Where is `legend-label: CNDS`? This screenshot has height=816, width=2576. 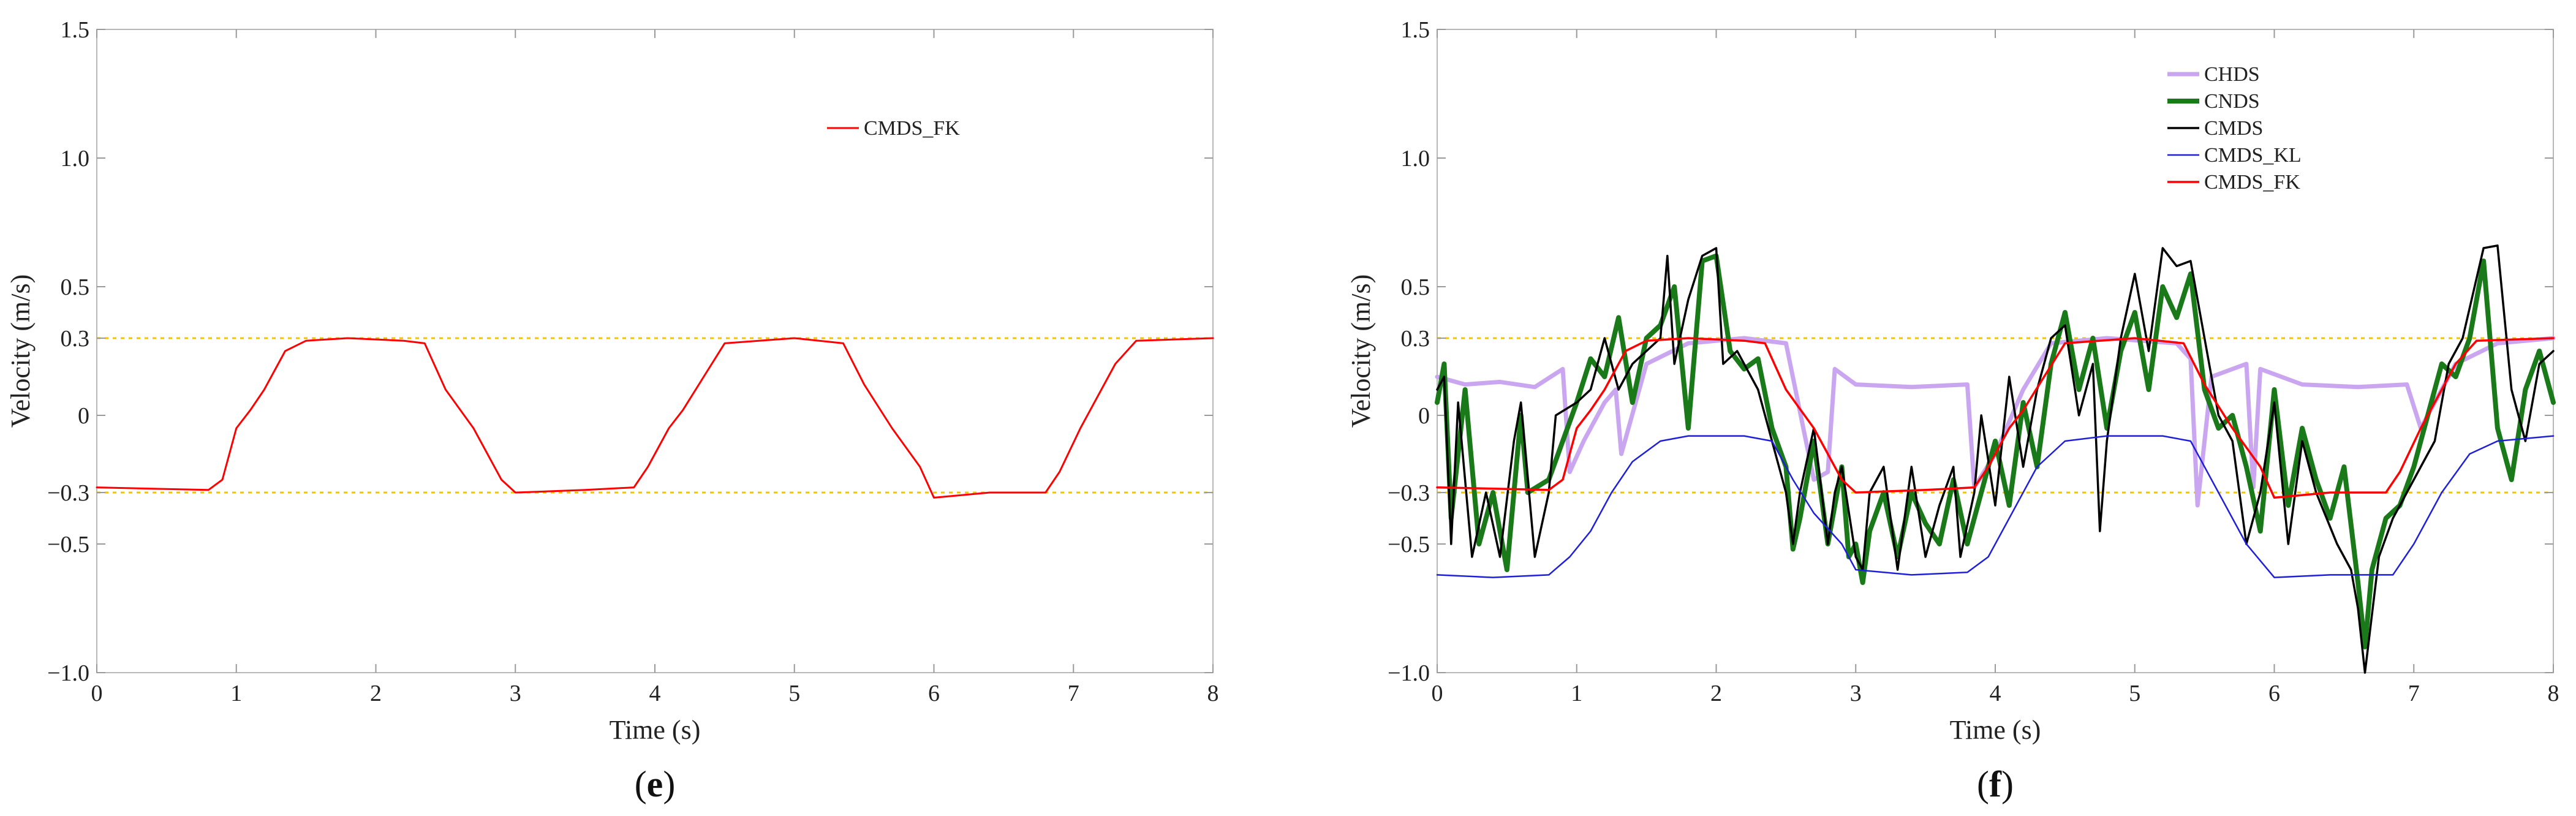 legend-label: CNDS is located at coordinates (2232, 101).